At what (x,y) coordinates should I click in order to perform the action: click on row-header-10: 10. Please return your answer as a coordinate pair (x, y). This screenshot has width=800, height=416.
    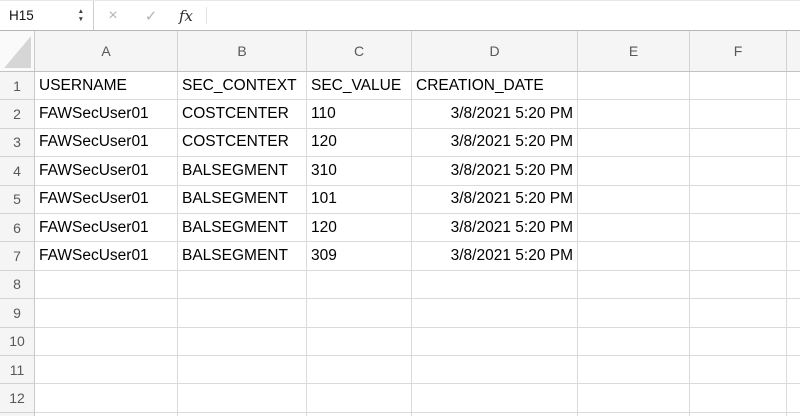
    Looking at the image, I should click on (17, 341).